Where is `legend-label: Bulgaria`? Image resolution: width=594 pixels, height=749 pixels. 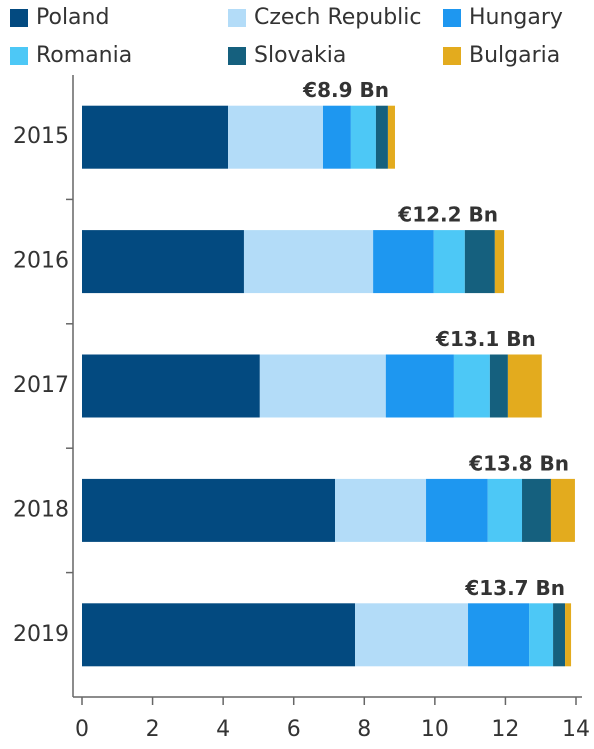 legend-label: Bulgaria is located at coordinates (514, 55).